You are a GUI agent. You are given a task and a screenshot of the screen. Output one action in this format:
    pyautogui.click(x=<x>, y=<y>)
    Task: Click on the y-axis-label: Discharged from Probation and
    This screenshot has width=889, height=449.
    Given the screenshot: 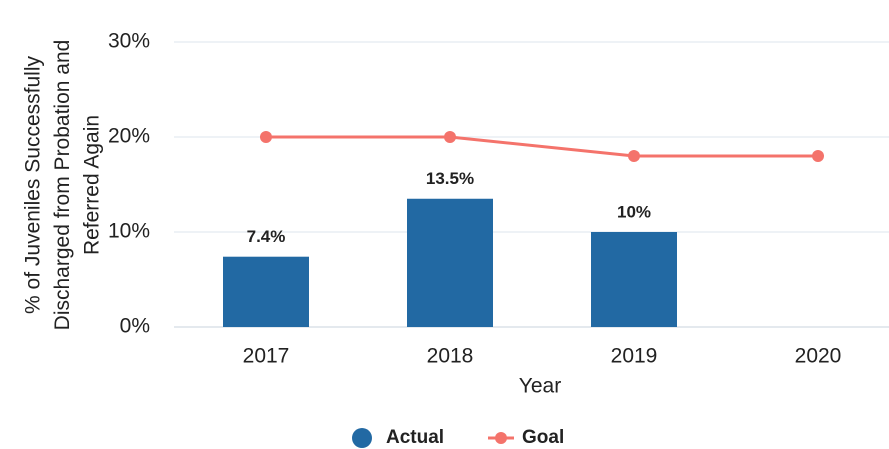 What is the action you would take?
    pyautogui.click(x=62, y=185)
    